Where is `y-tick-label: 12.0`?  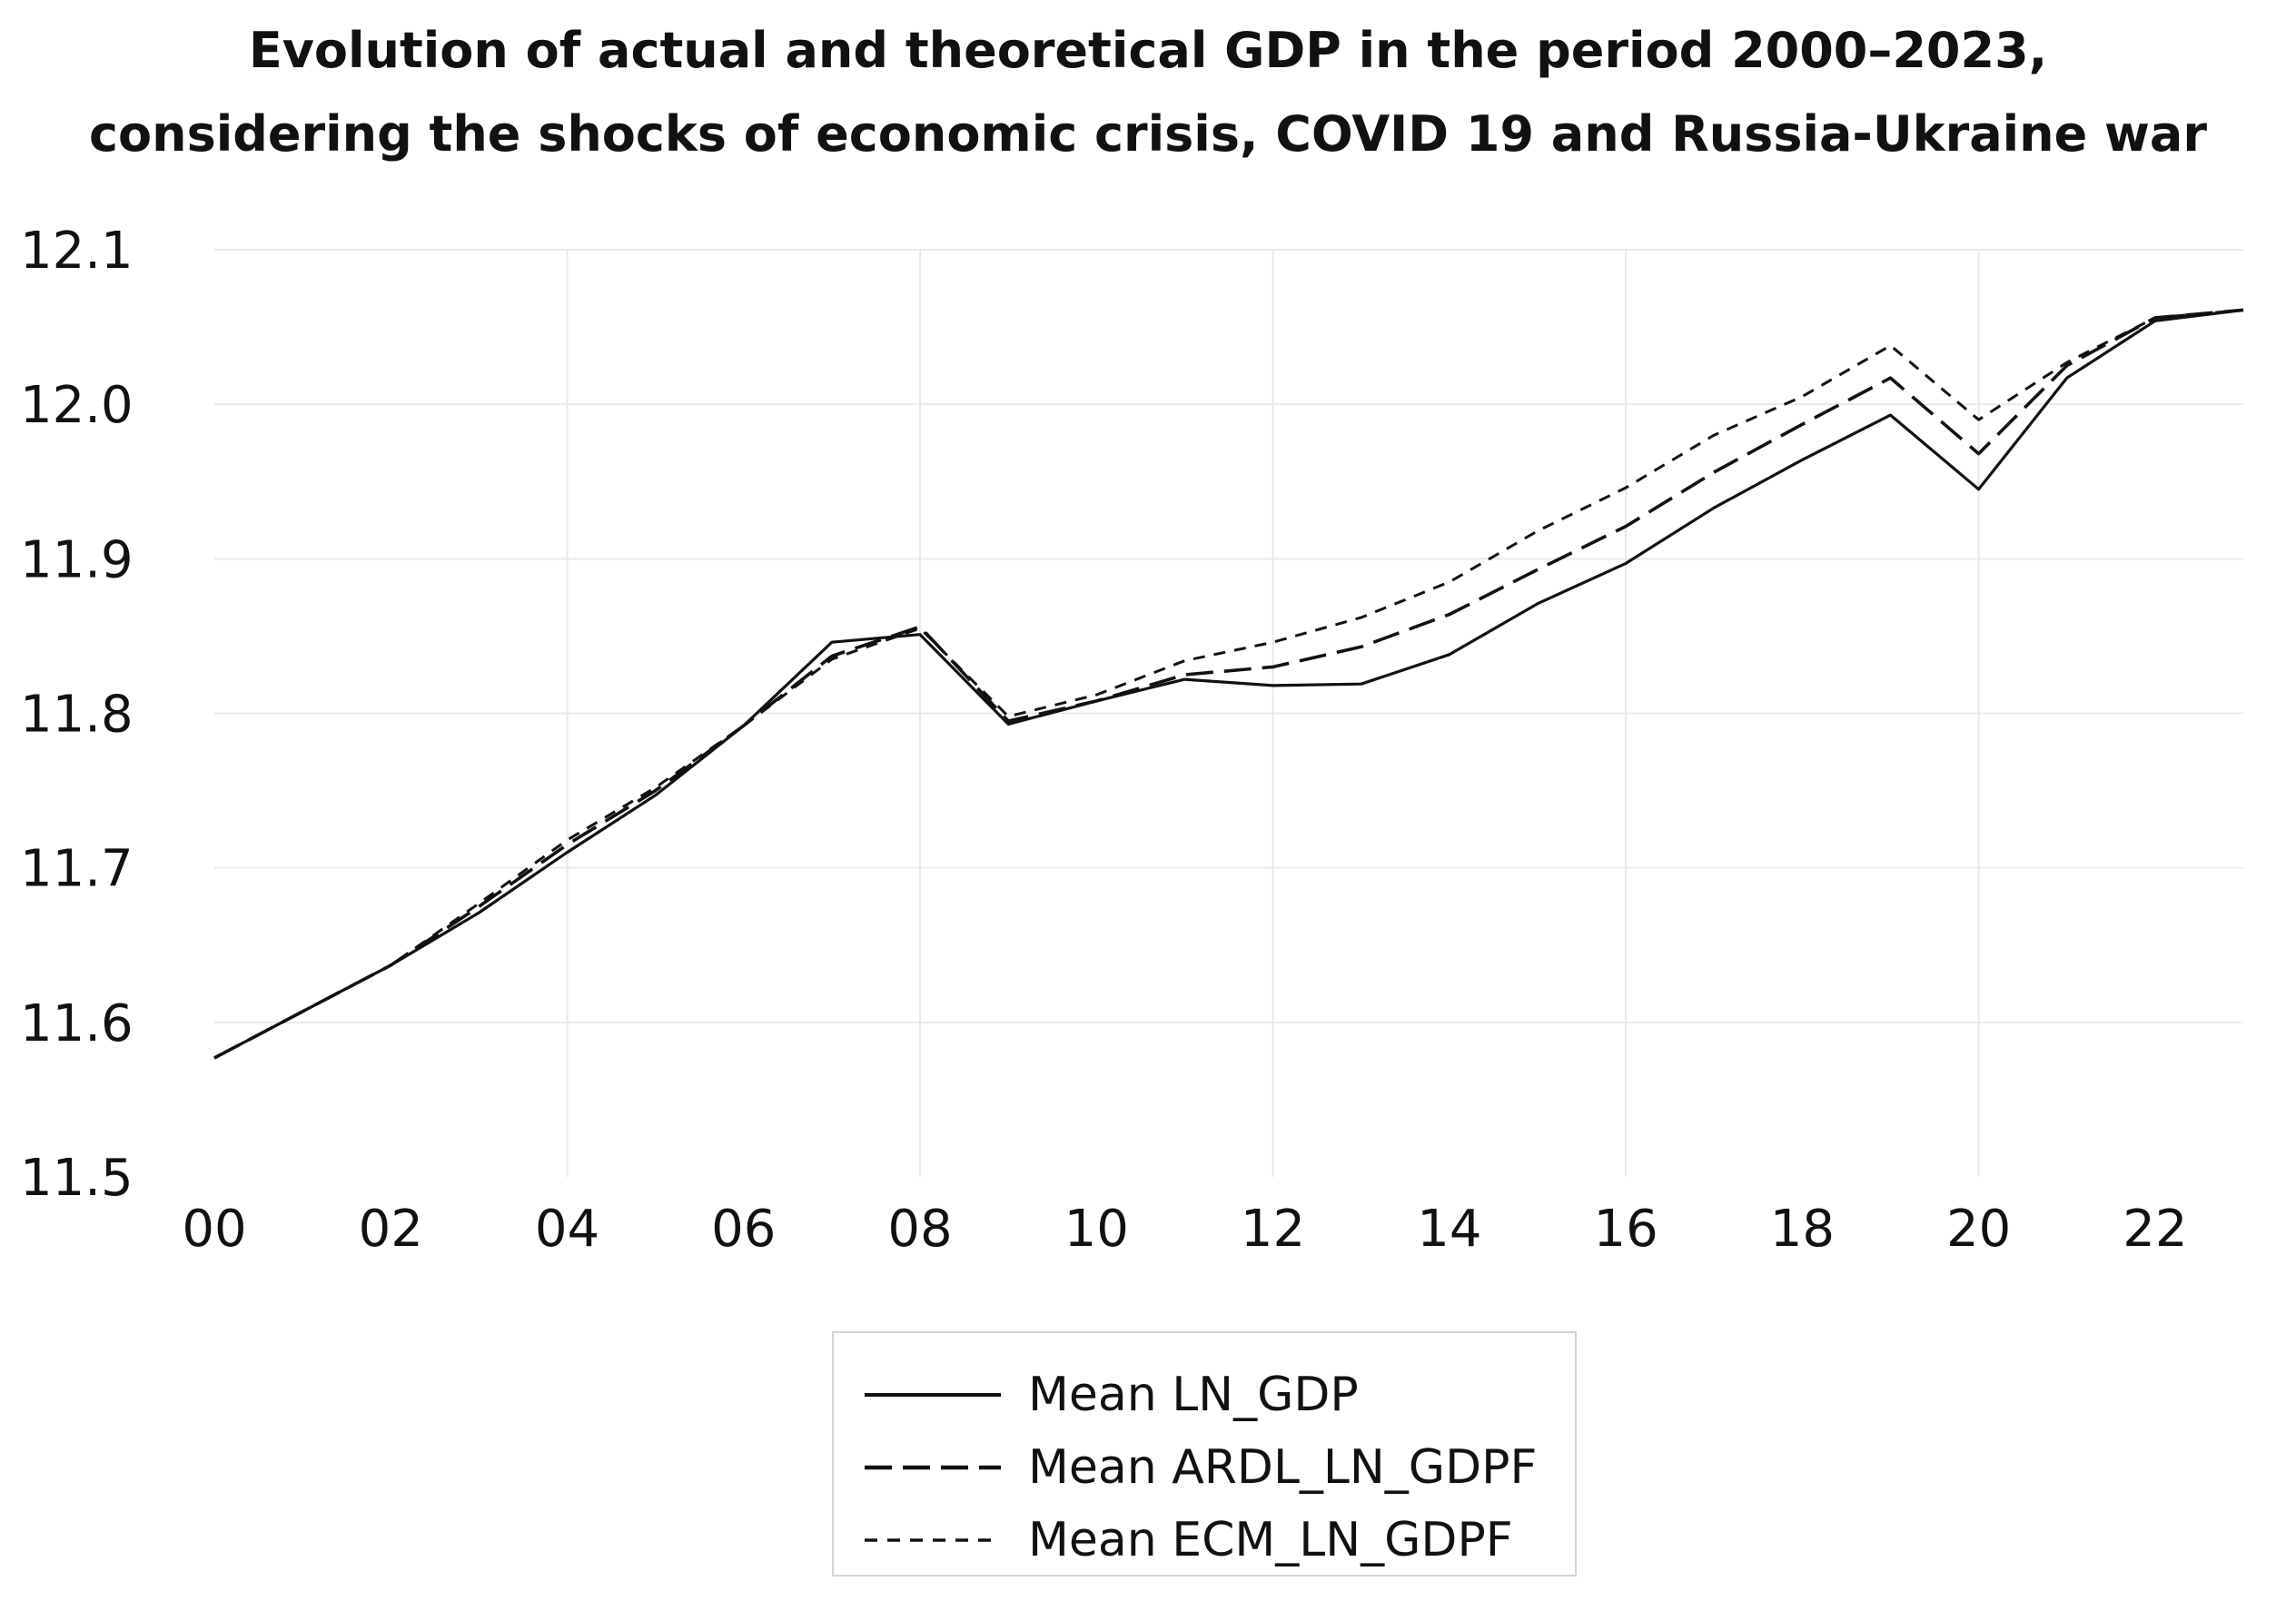 y-tick-label: 12.0 is located at coordinates (77, 405).